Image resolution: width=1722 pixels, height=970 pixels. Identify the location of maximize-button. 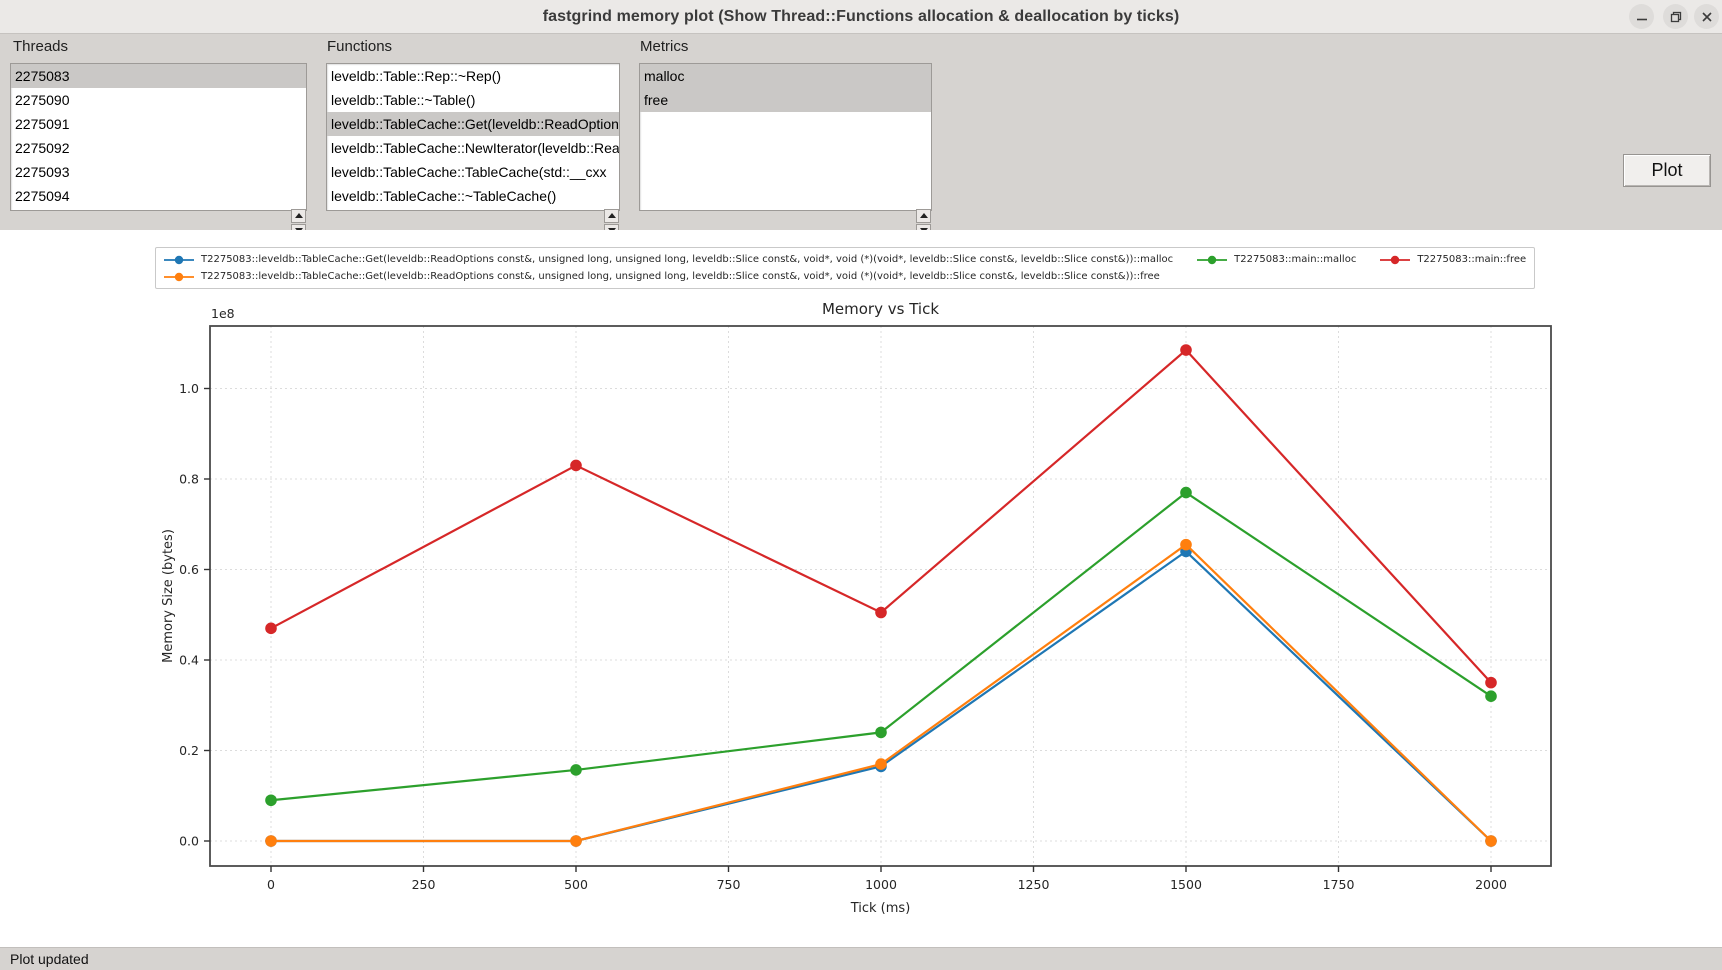
(1675, 16).